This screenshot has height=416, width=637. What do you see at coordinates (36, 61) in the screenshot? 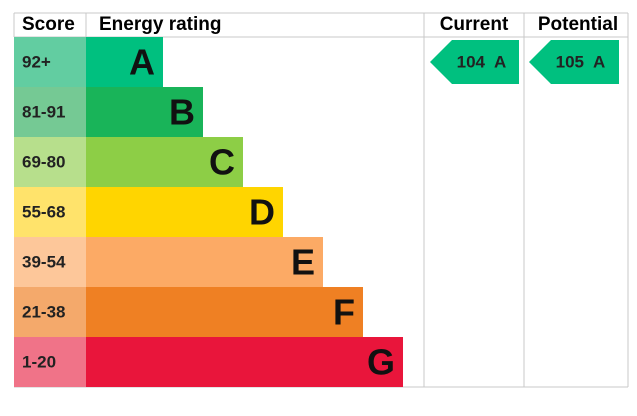
I see `band-range: 92+` at bounding box center [36, 61].